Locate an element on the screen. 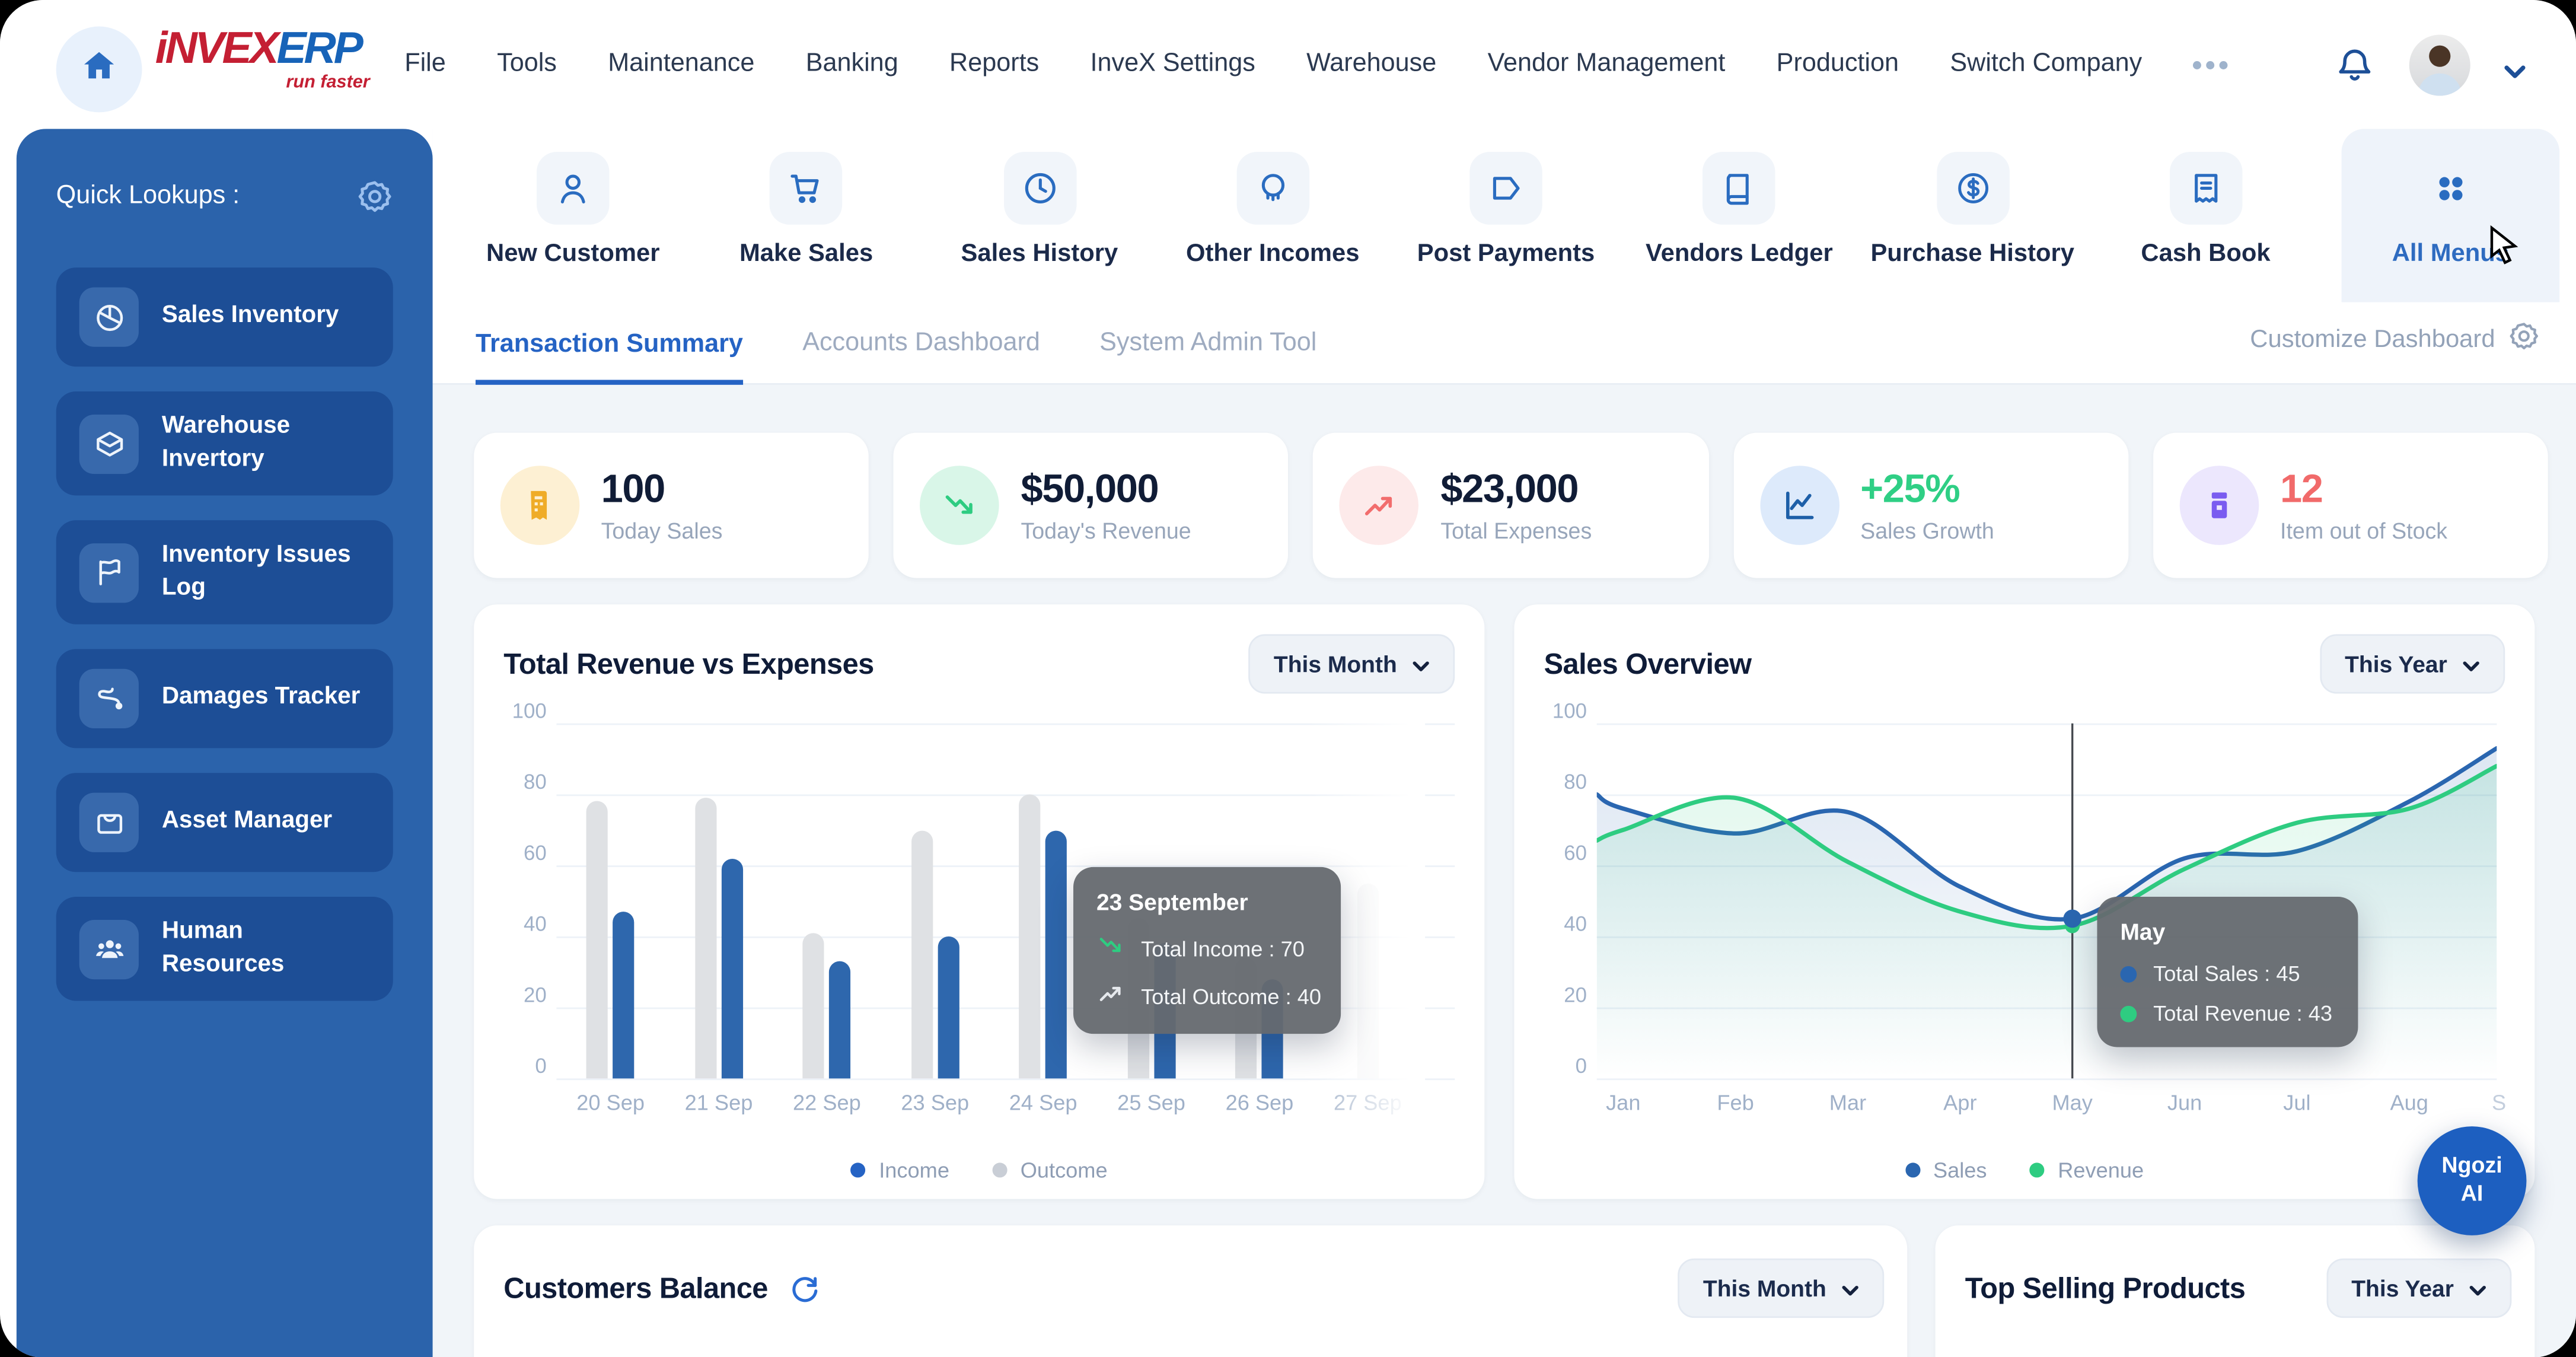 The image size is (2576, 1357). logo-tagline: run faster is located at coordinates (328, 82).